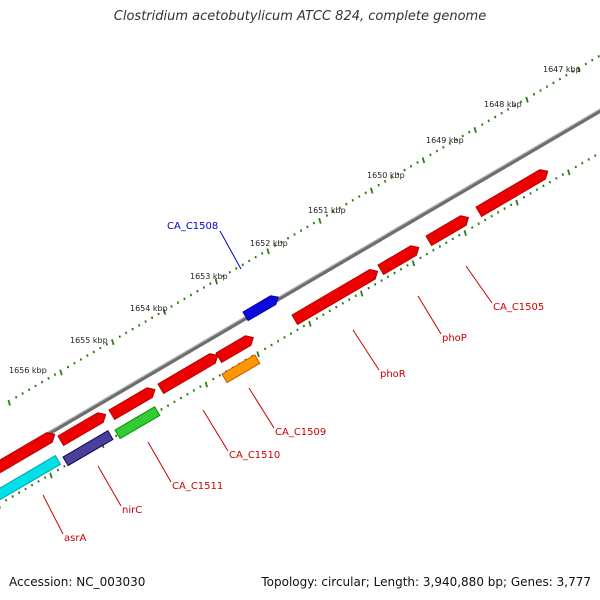  I want to click on gene-label: CA_C1509, so click(300, 432).